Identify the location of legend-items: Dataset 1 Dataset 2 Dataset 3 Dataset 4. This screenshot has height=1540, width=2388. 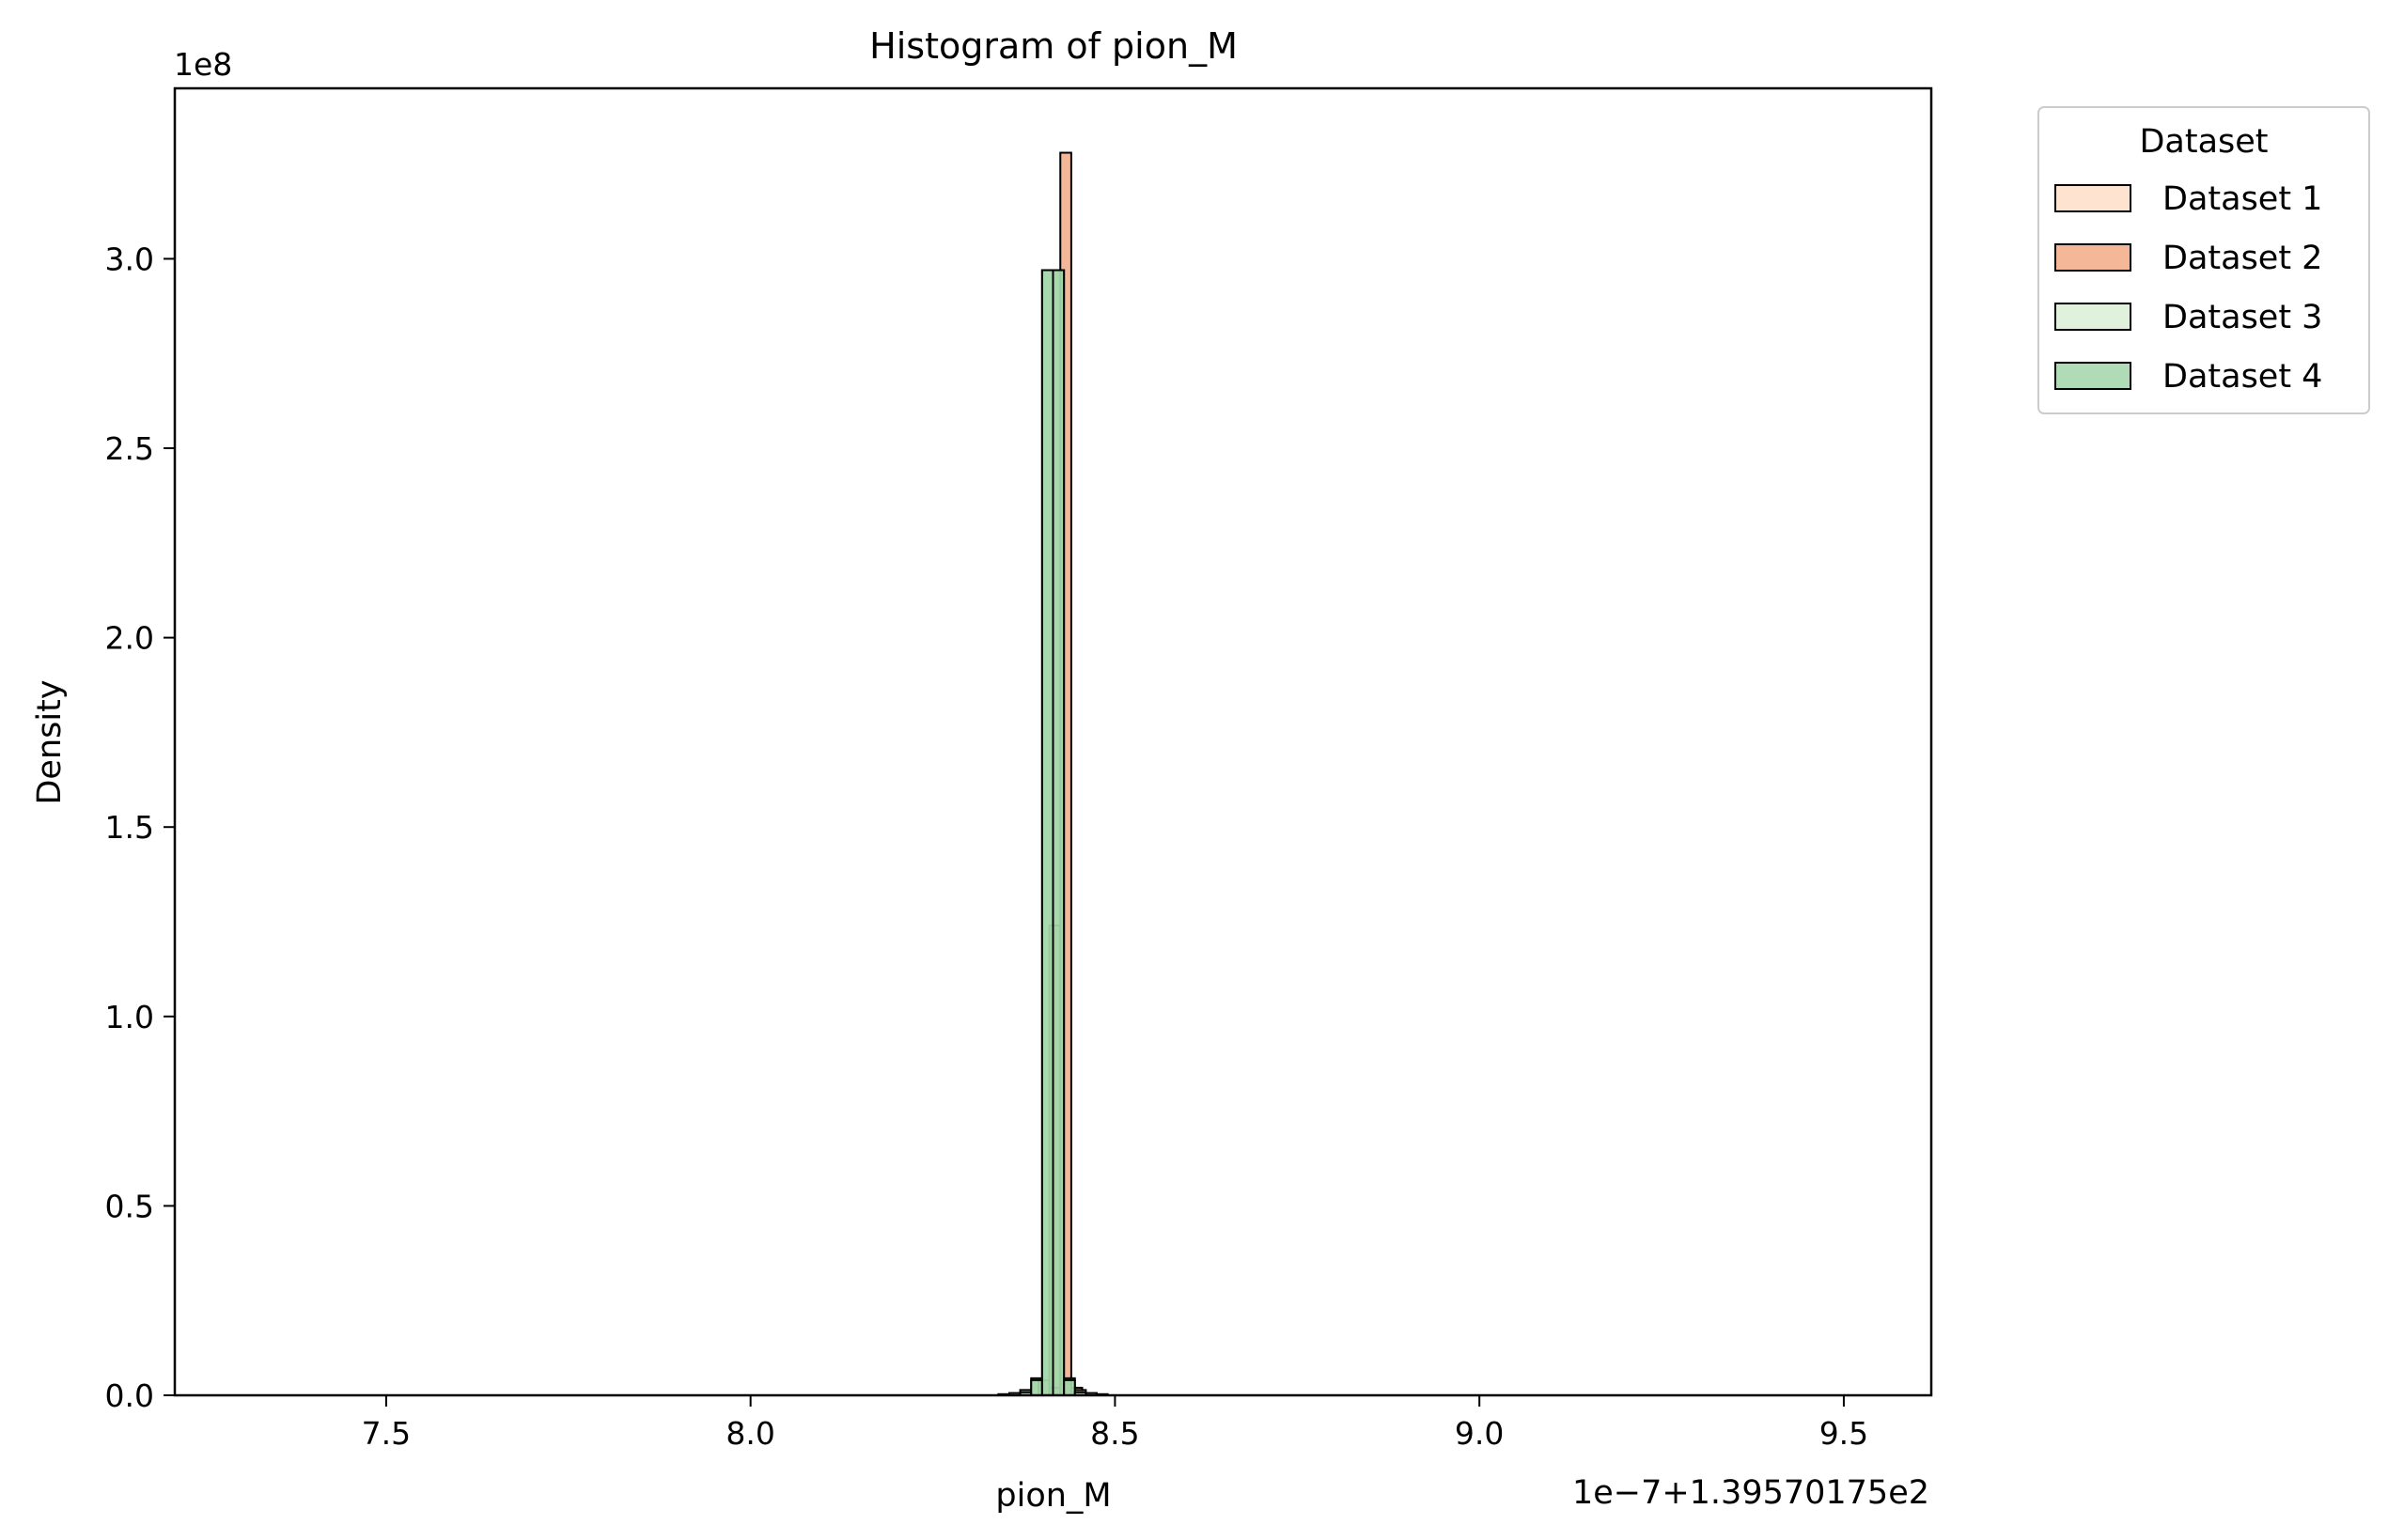
(2188, 288).